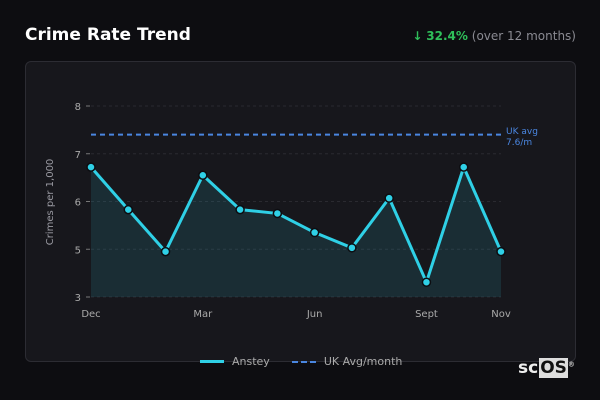 This screenshot has width=600, height=400. I want to click on logo-boxed: OS, so click(553, 368).